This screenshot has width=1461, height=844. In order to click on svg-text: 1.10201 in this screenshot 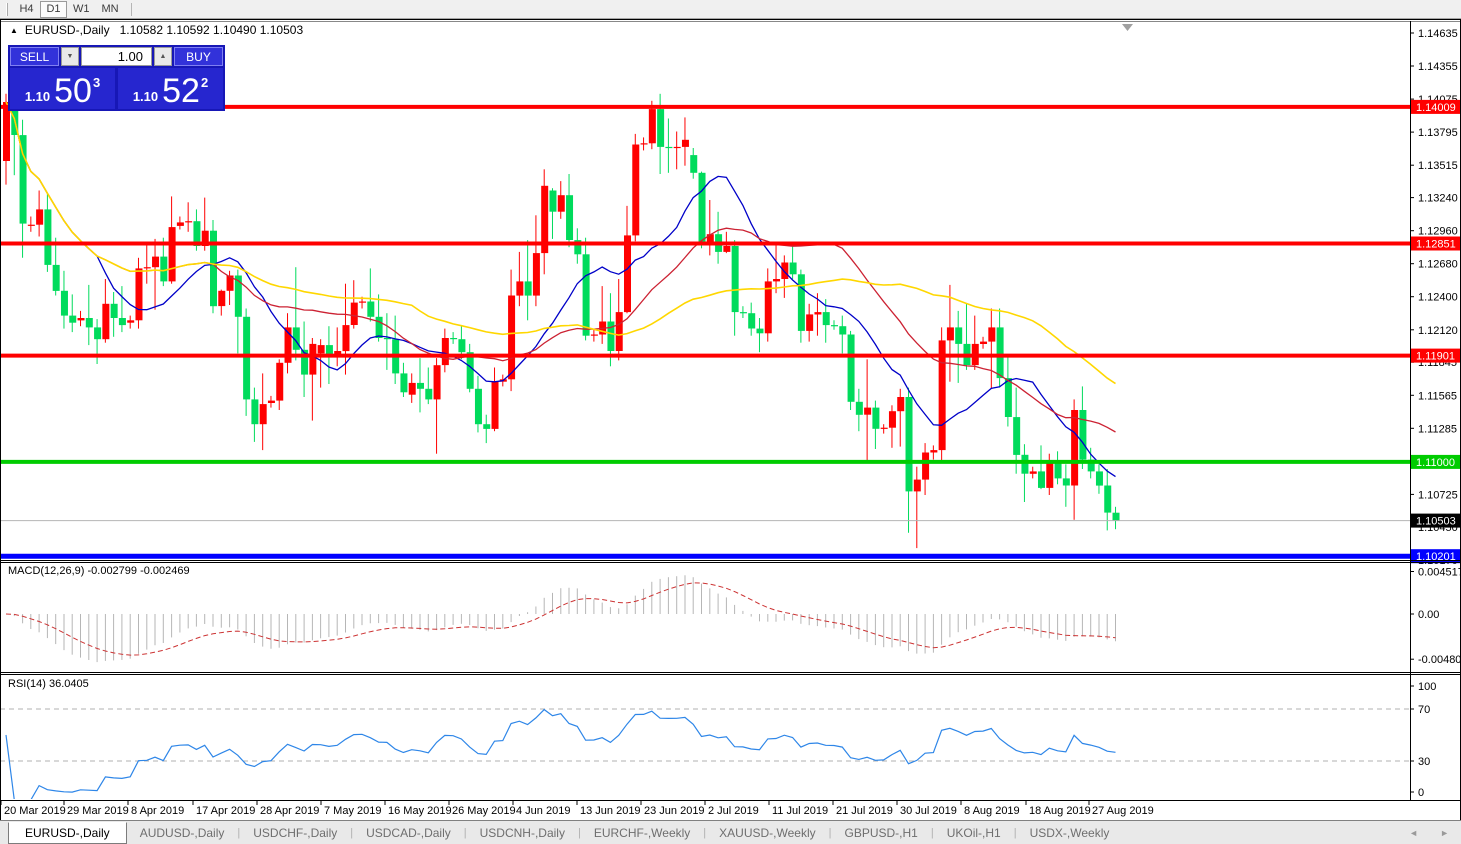, I will do `click(1436, 557)`.